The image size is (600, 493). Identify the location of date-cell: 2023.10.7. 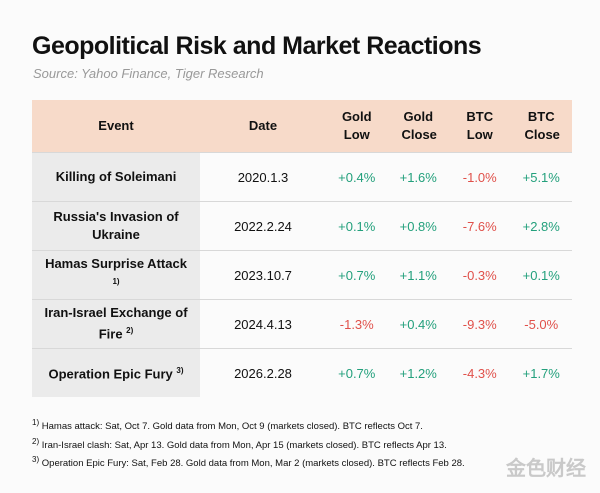
(263, 275).